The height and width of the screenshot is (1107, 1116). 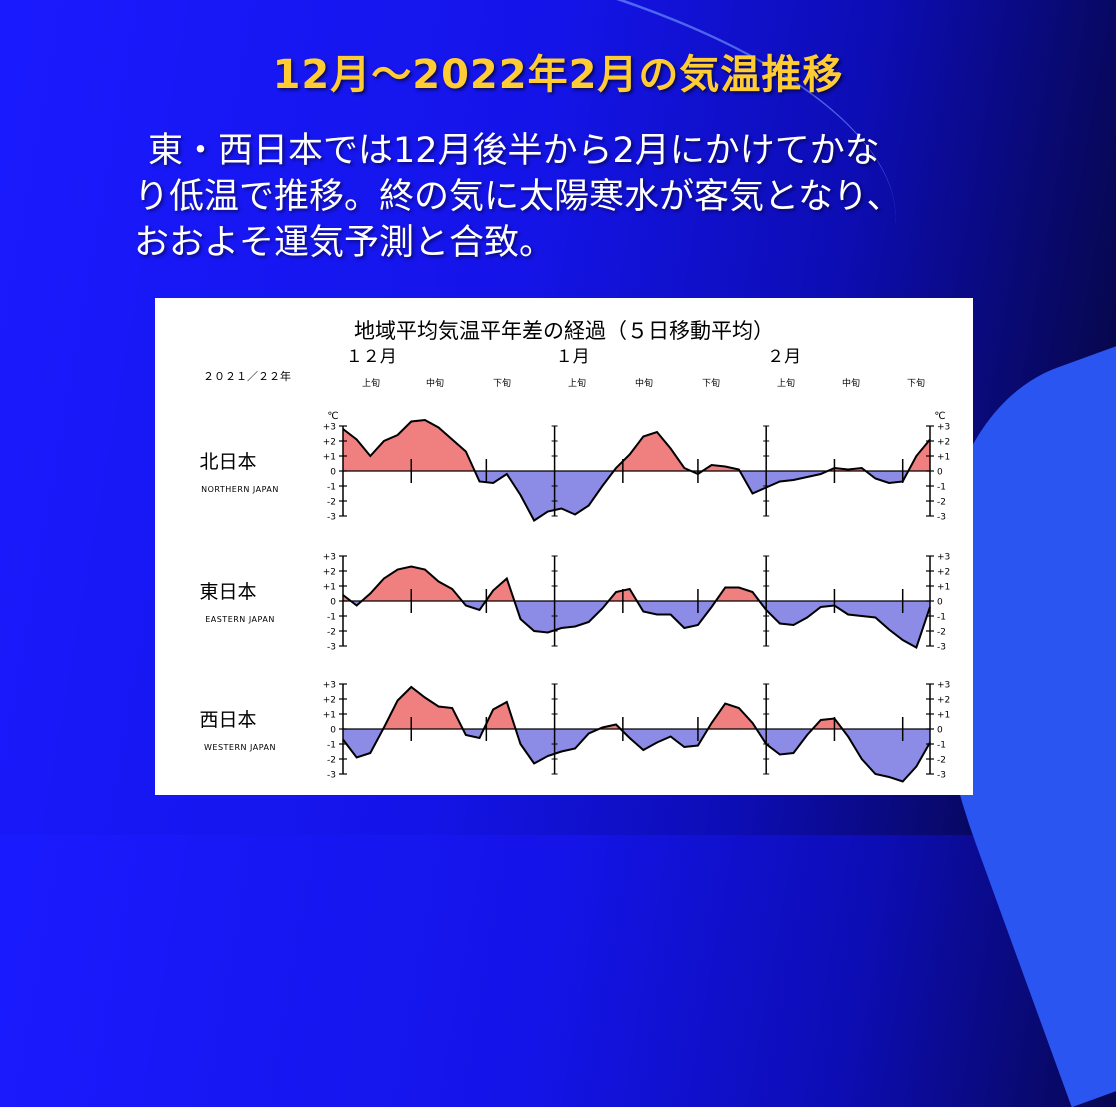 I want to click on body-line-2: り低温で推移。終の気に太陽寒水が客気となり、, so click(x=518, y=197).